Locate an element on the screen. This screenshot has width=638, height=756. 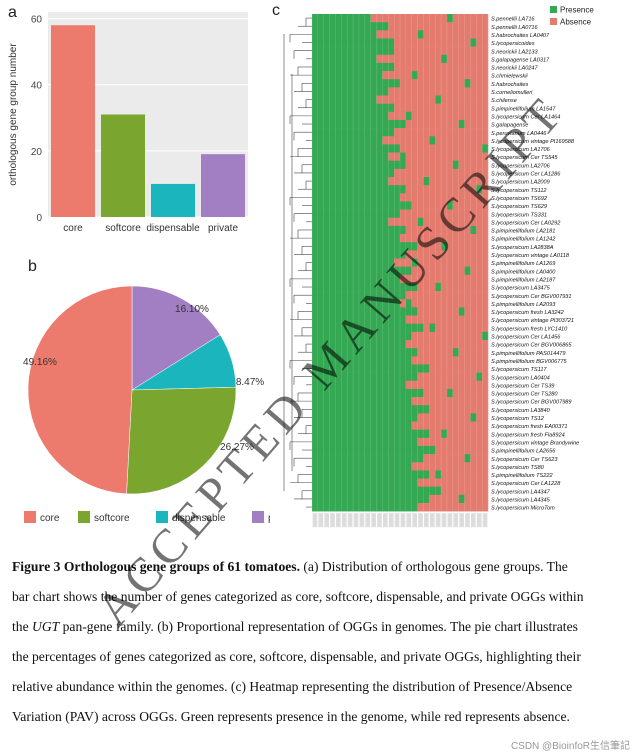
row-label: S.lycopersicum vintage Brandywine is located at coordinates (535, 443).